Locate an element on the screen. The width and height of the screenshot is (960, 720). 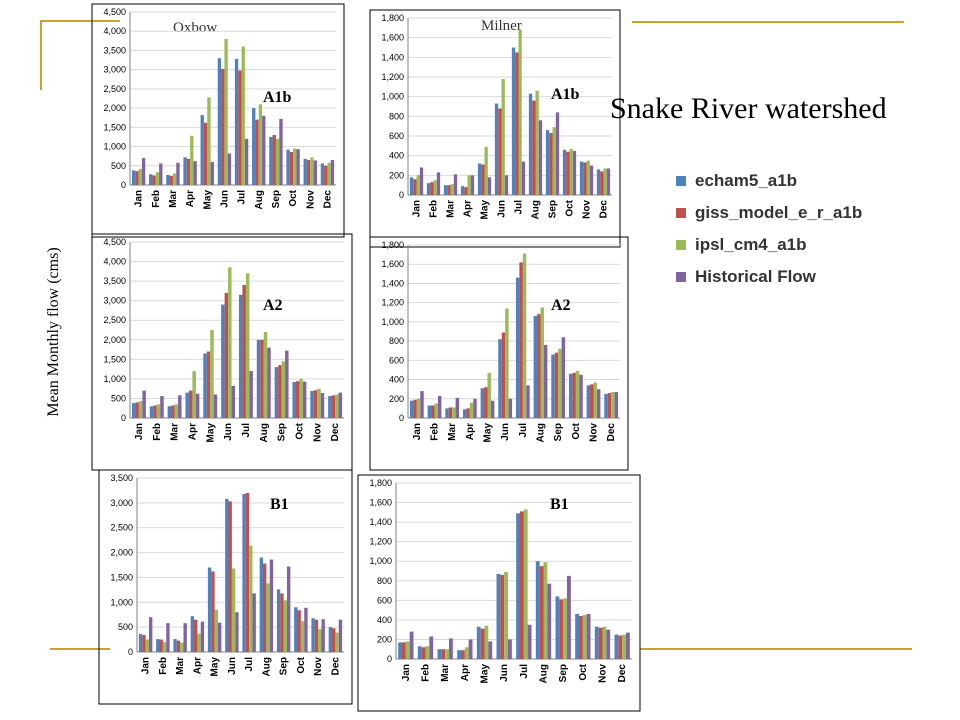
y-tick-label: 1,000 is located at coordinates (392, 97).